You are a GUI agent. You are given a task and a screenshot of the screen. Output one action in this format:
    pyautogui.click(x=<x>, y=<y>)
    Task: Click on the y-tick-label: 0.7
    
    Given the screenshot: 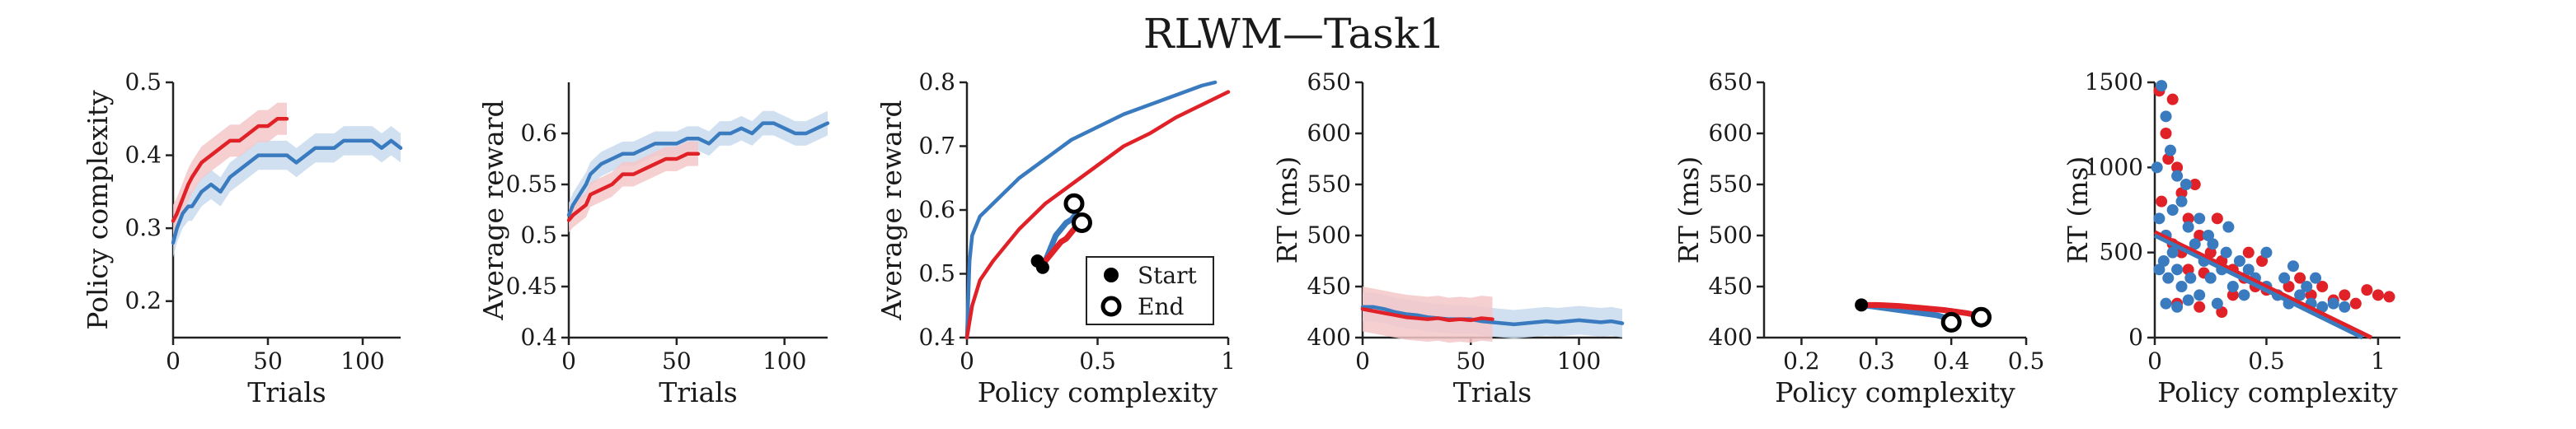 What is the action you would take?
    pyautogui.click(x=936, y=146)
    